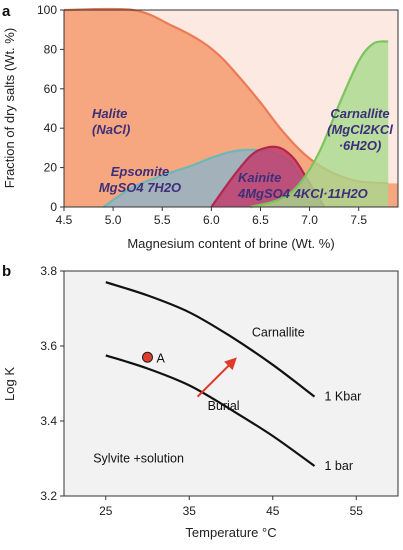  Describe the element at coordinates (47, 10) in the screenshot. I see `y-tick-label: 100` at that location.